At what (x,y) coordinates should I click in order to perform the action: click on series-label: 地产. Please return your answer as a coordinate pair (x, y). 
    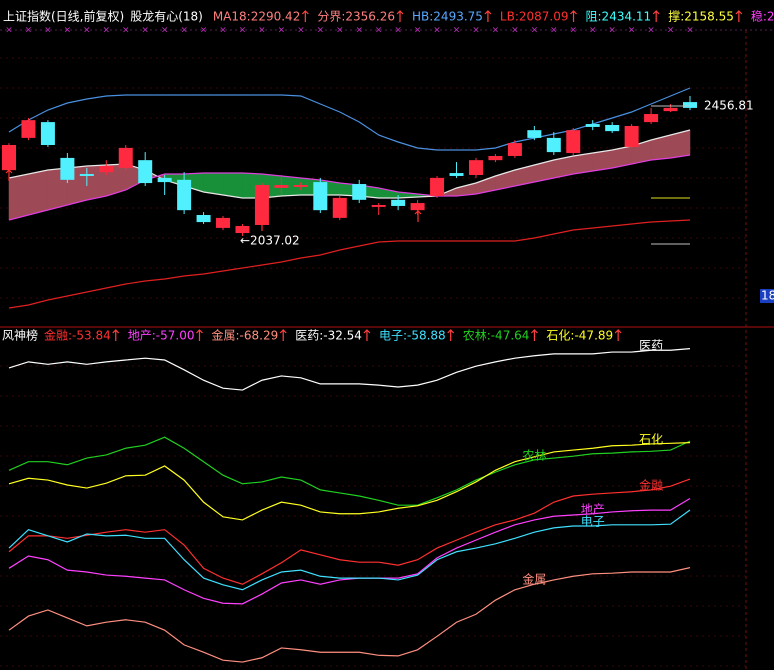
    Looking at the image, I should click on (593, 509).